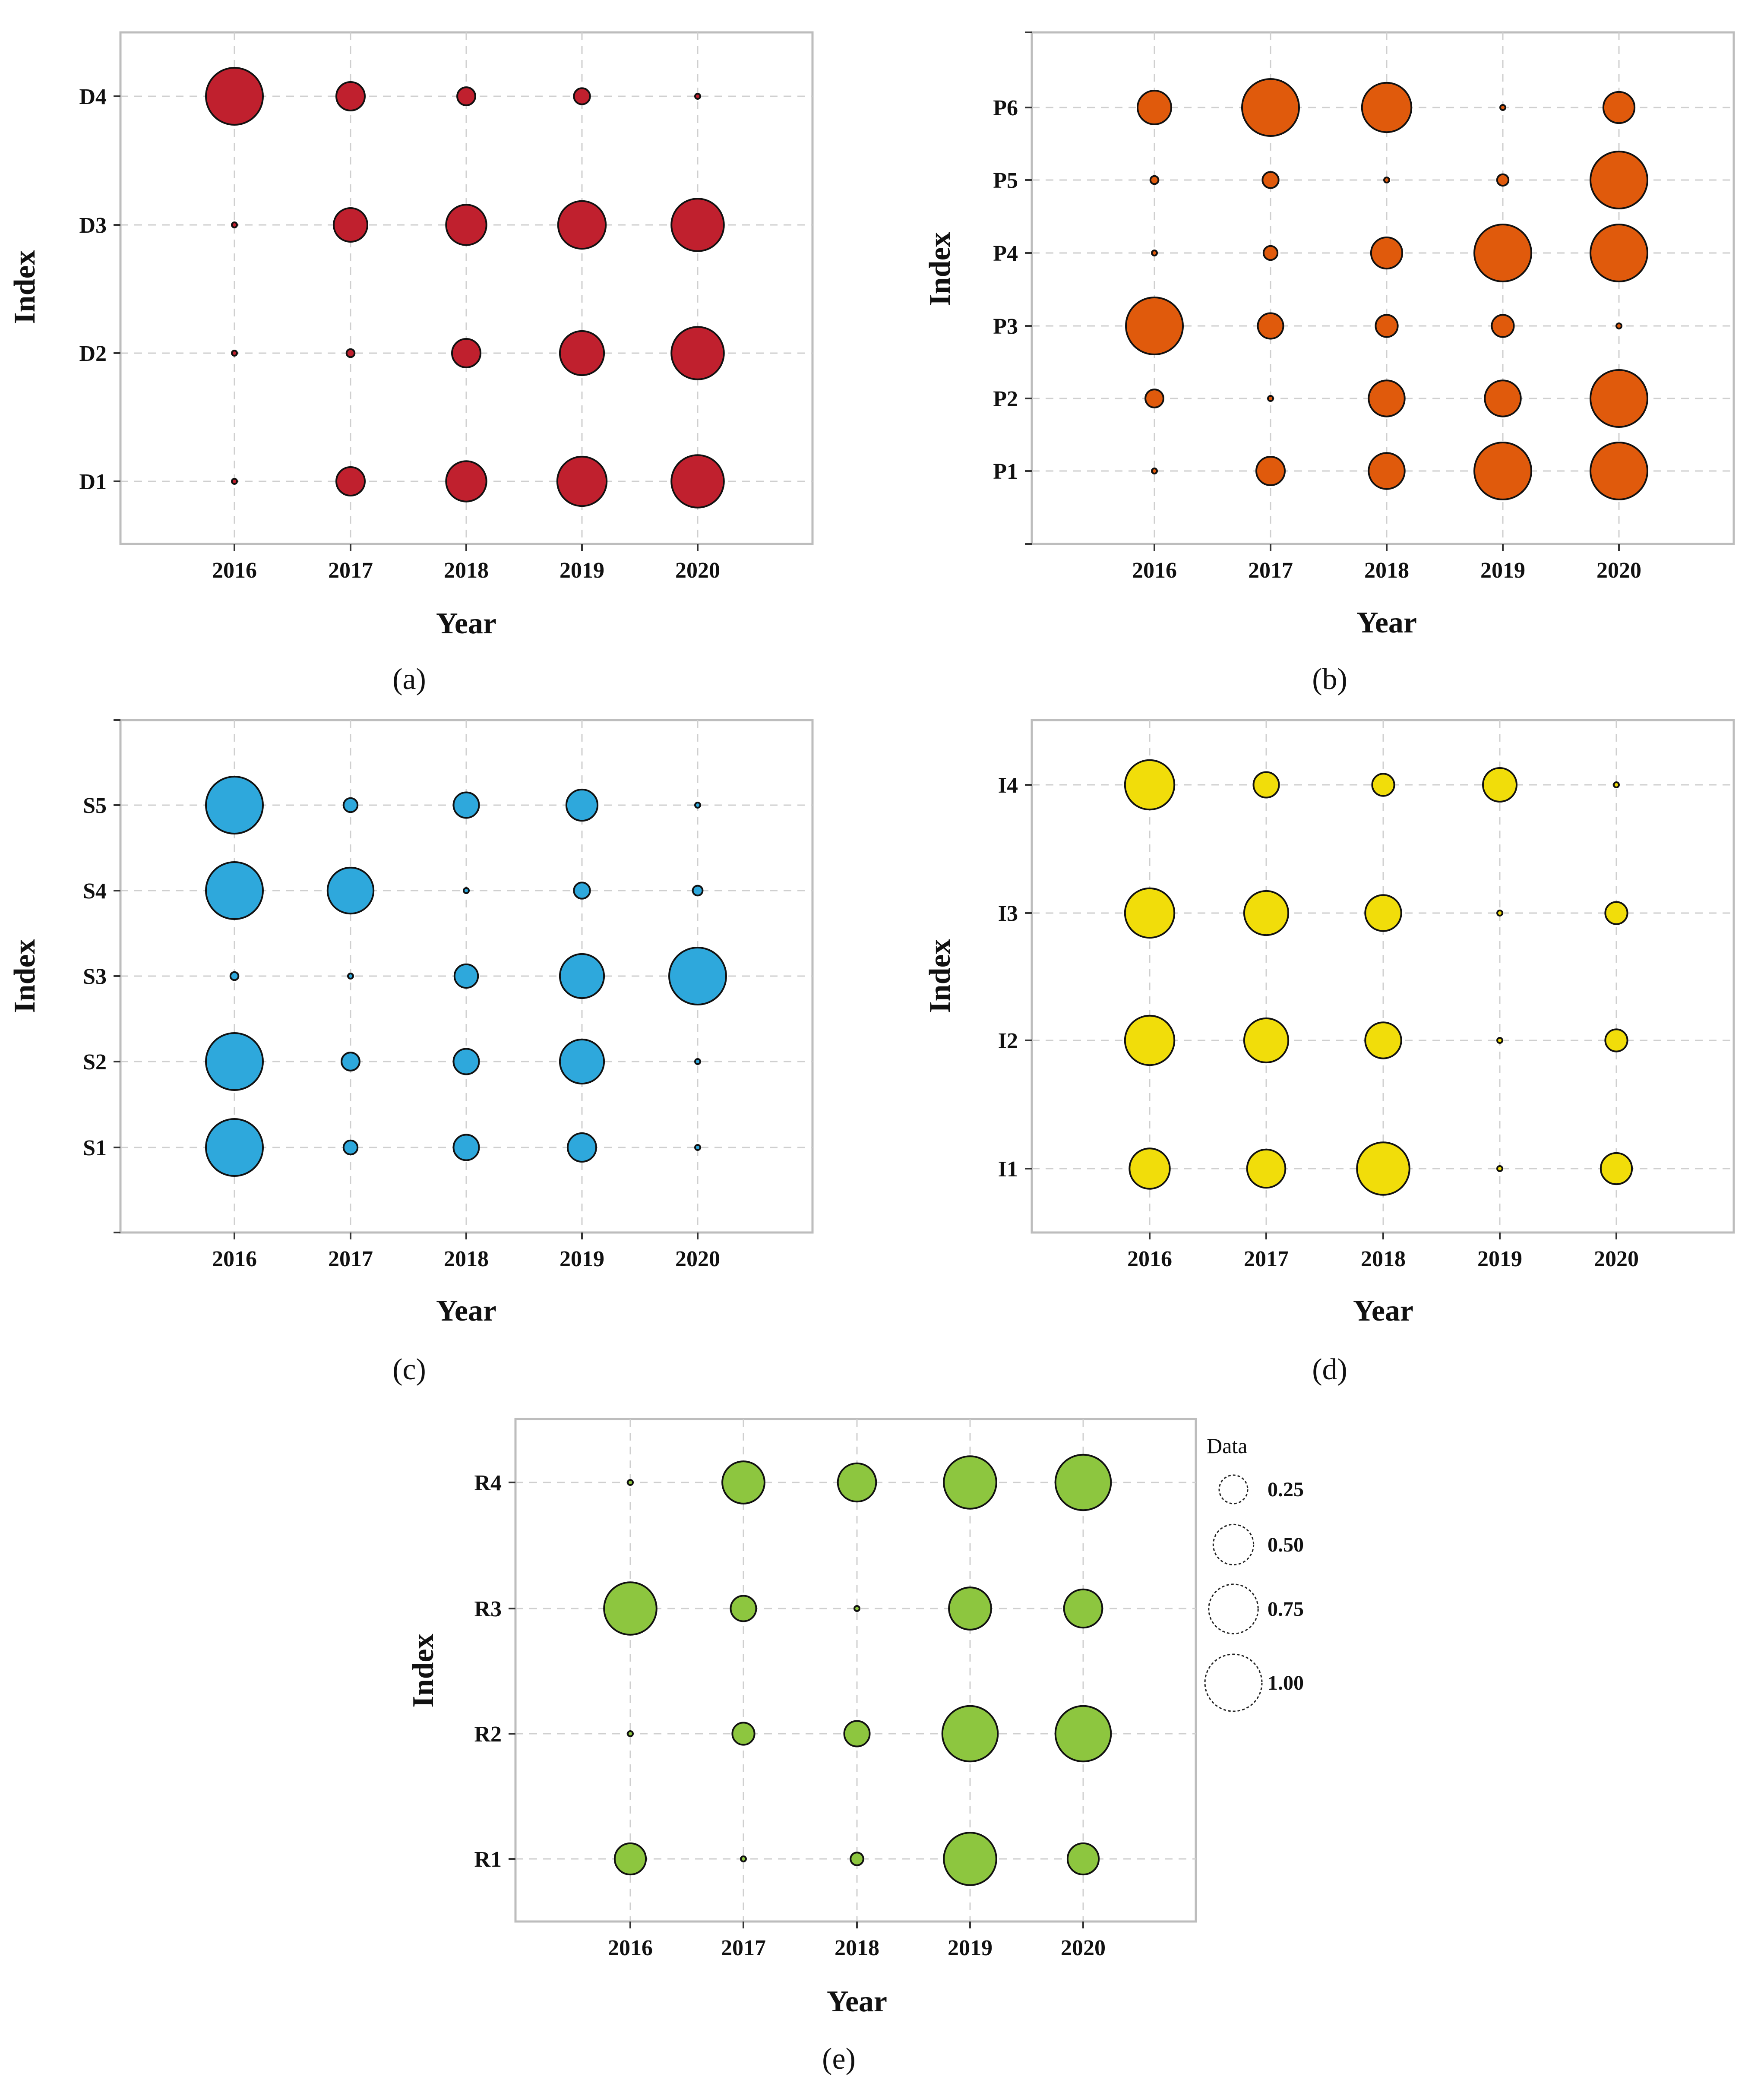 The height and width of the screenshot is (2089, 1764). Describe the element at coordinates (631, 1483) in the screenshot. I see `bubble-R4-2016` at that location.